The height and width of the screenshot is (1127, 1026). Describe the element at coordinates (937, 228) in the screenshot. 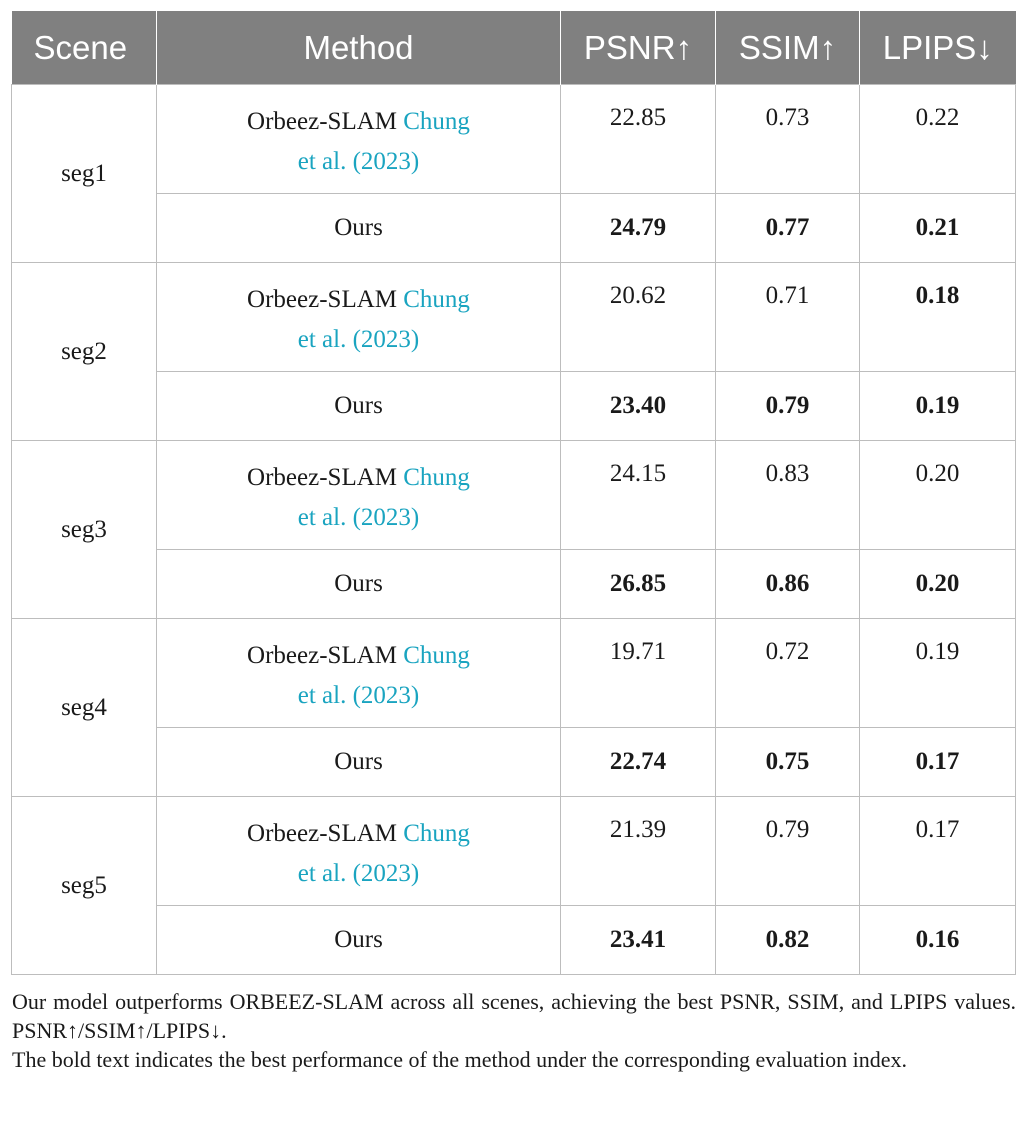

I see `lpips-value: 0.21` at that location.